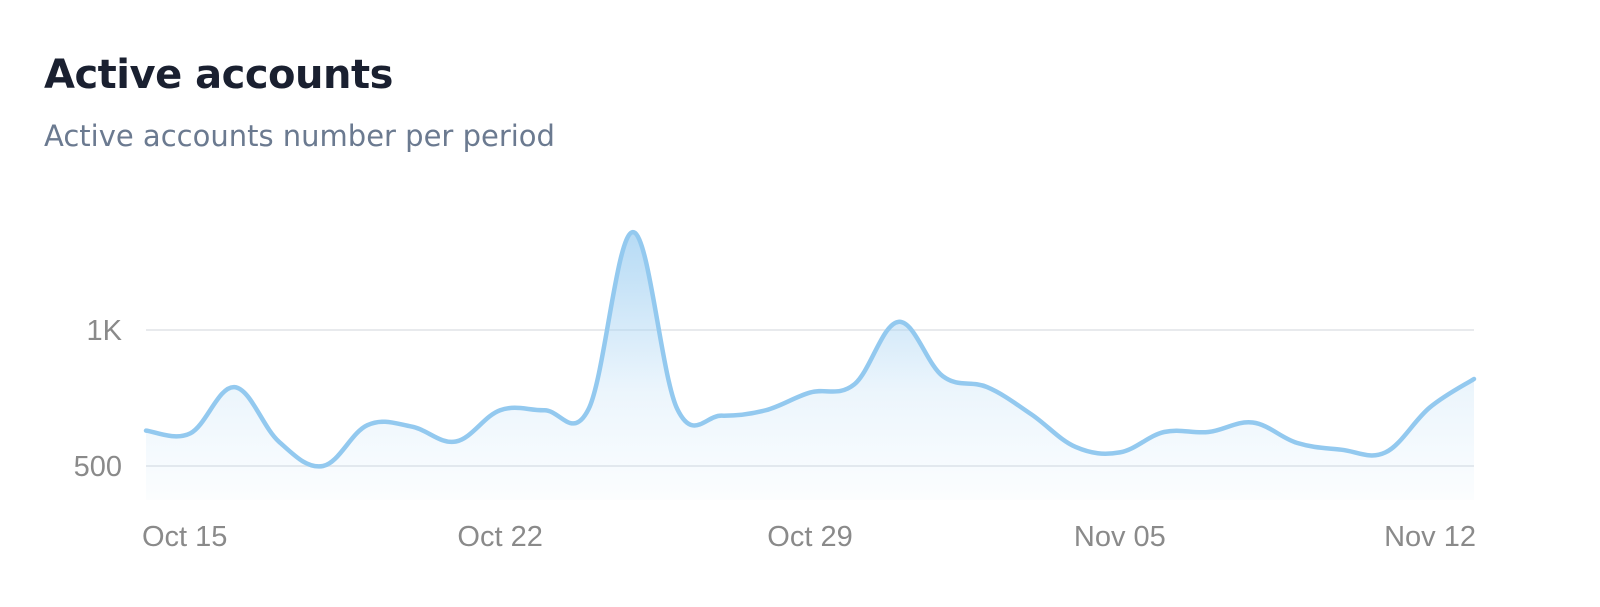  What do you see at coordinates (1430, 537) in the screenshot?
I see `x-tick-label: Nov 12` at bounding box center [1430, 537].